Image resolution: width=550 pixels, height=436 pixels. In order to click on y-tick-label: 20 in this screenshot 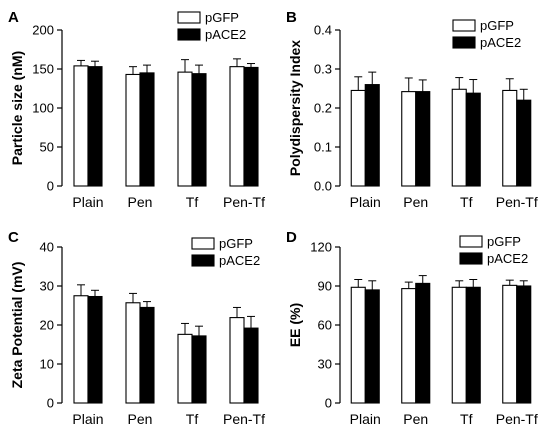, I will do `click(47, 325)`.